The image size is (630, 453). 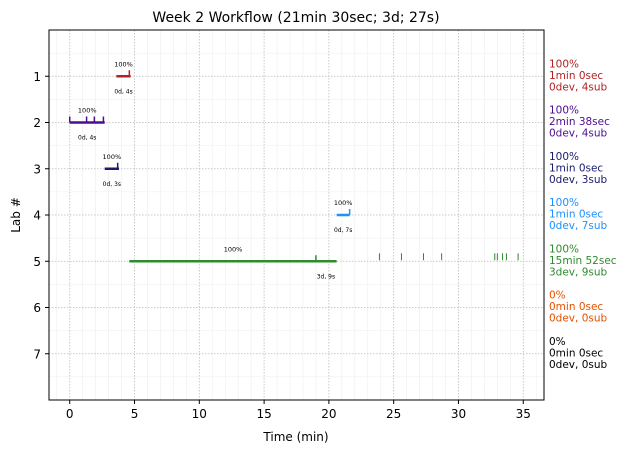 What do you see at coordinates (233, 249) in the screenshot?
I see `lab-5-percent-label: 100%` at bounding box center [233, 249].